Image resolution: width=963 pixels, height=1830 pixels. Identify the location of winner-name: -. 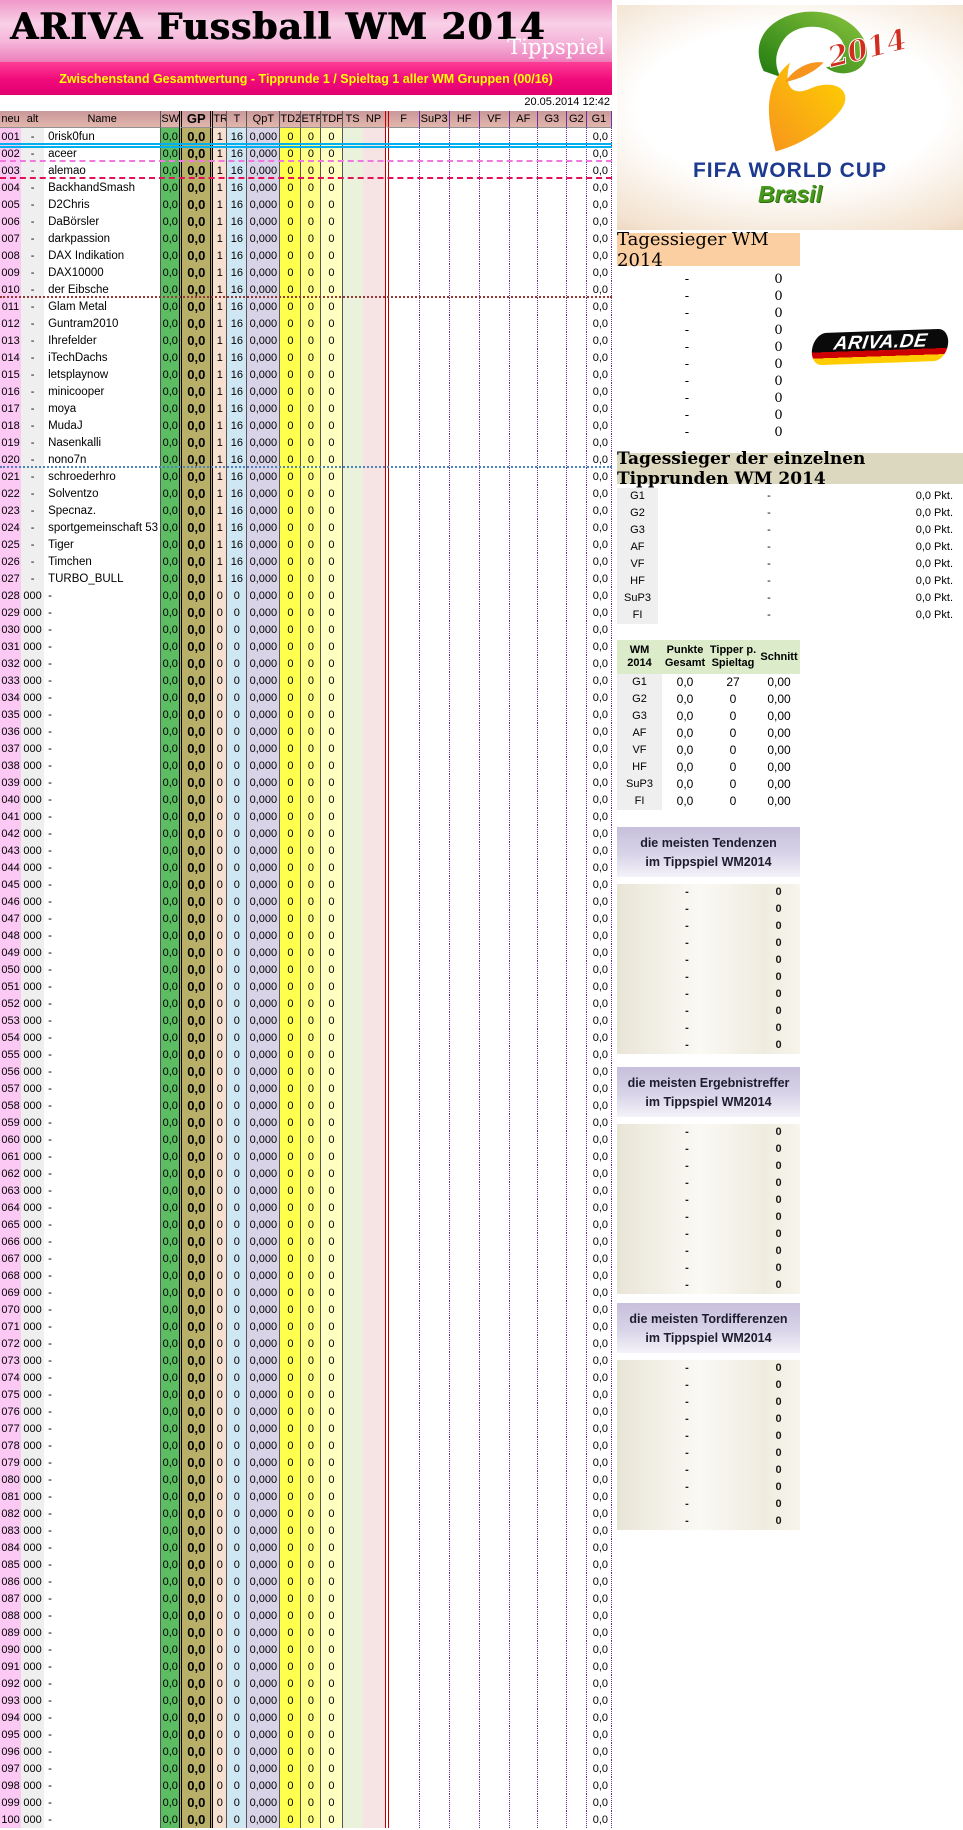
(687, 347).